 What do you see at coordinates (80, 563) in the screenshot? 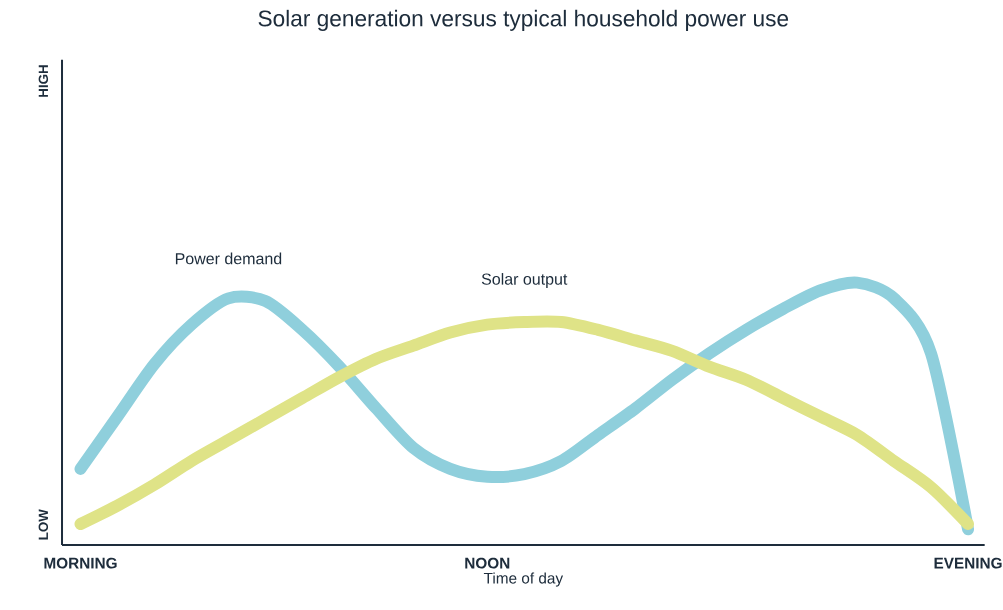
I see `x-tick-label: MORNING` at bounding box center [80, 563].